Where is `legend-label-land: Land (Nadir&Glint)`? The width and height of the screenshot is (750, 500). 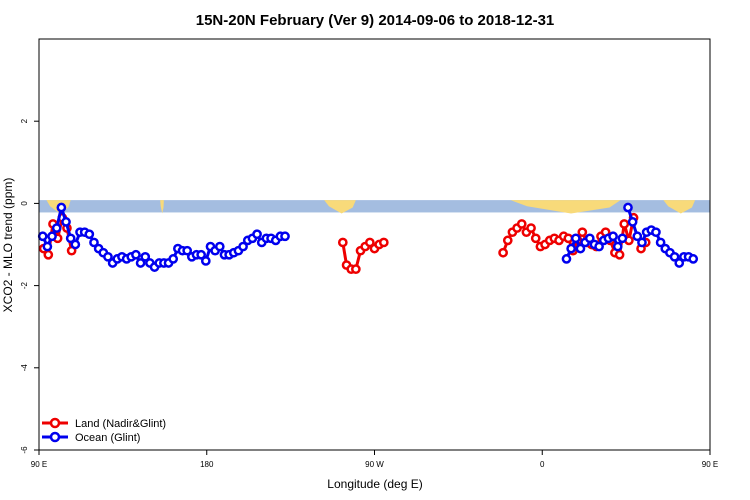 legend-label-land: Land (Nadir&Glint) is located at coordinates (120, 424).